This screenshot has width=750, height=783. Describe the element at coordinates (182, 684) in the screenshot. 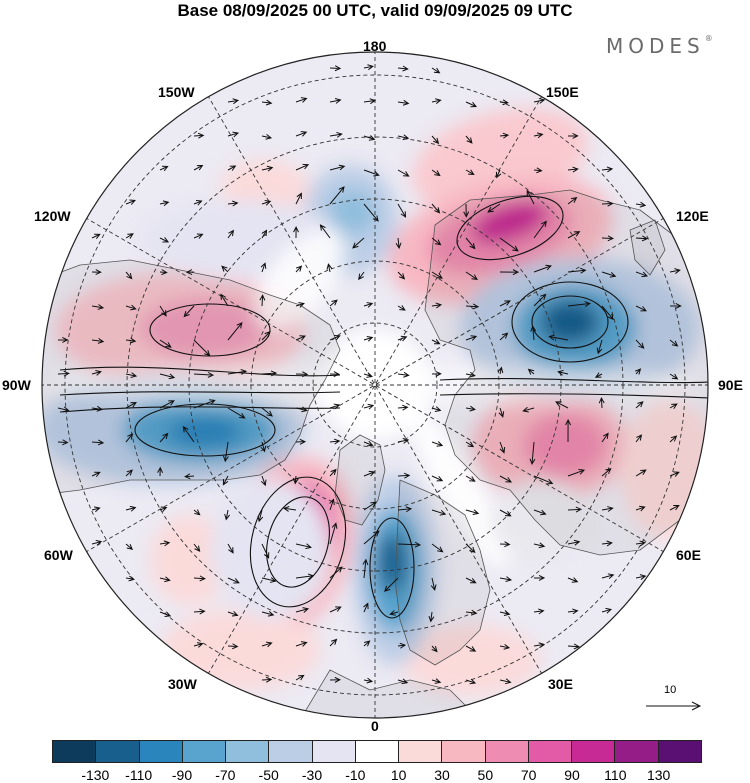

I see `lon-label-30w: 30W` at that location.